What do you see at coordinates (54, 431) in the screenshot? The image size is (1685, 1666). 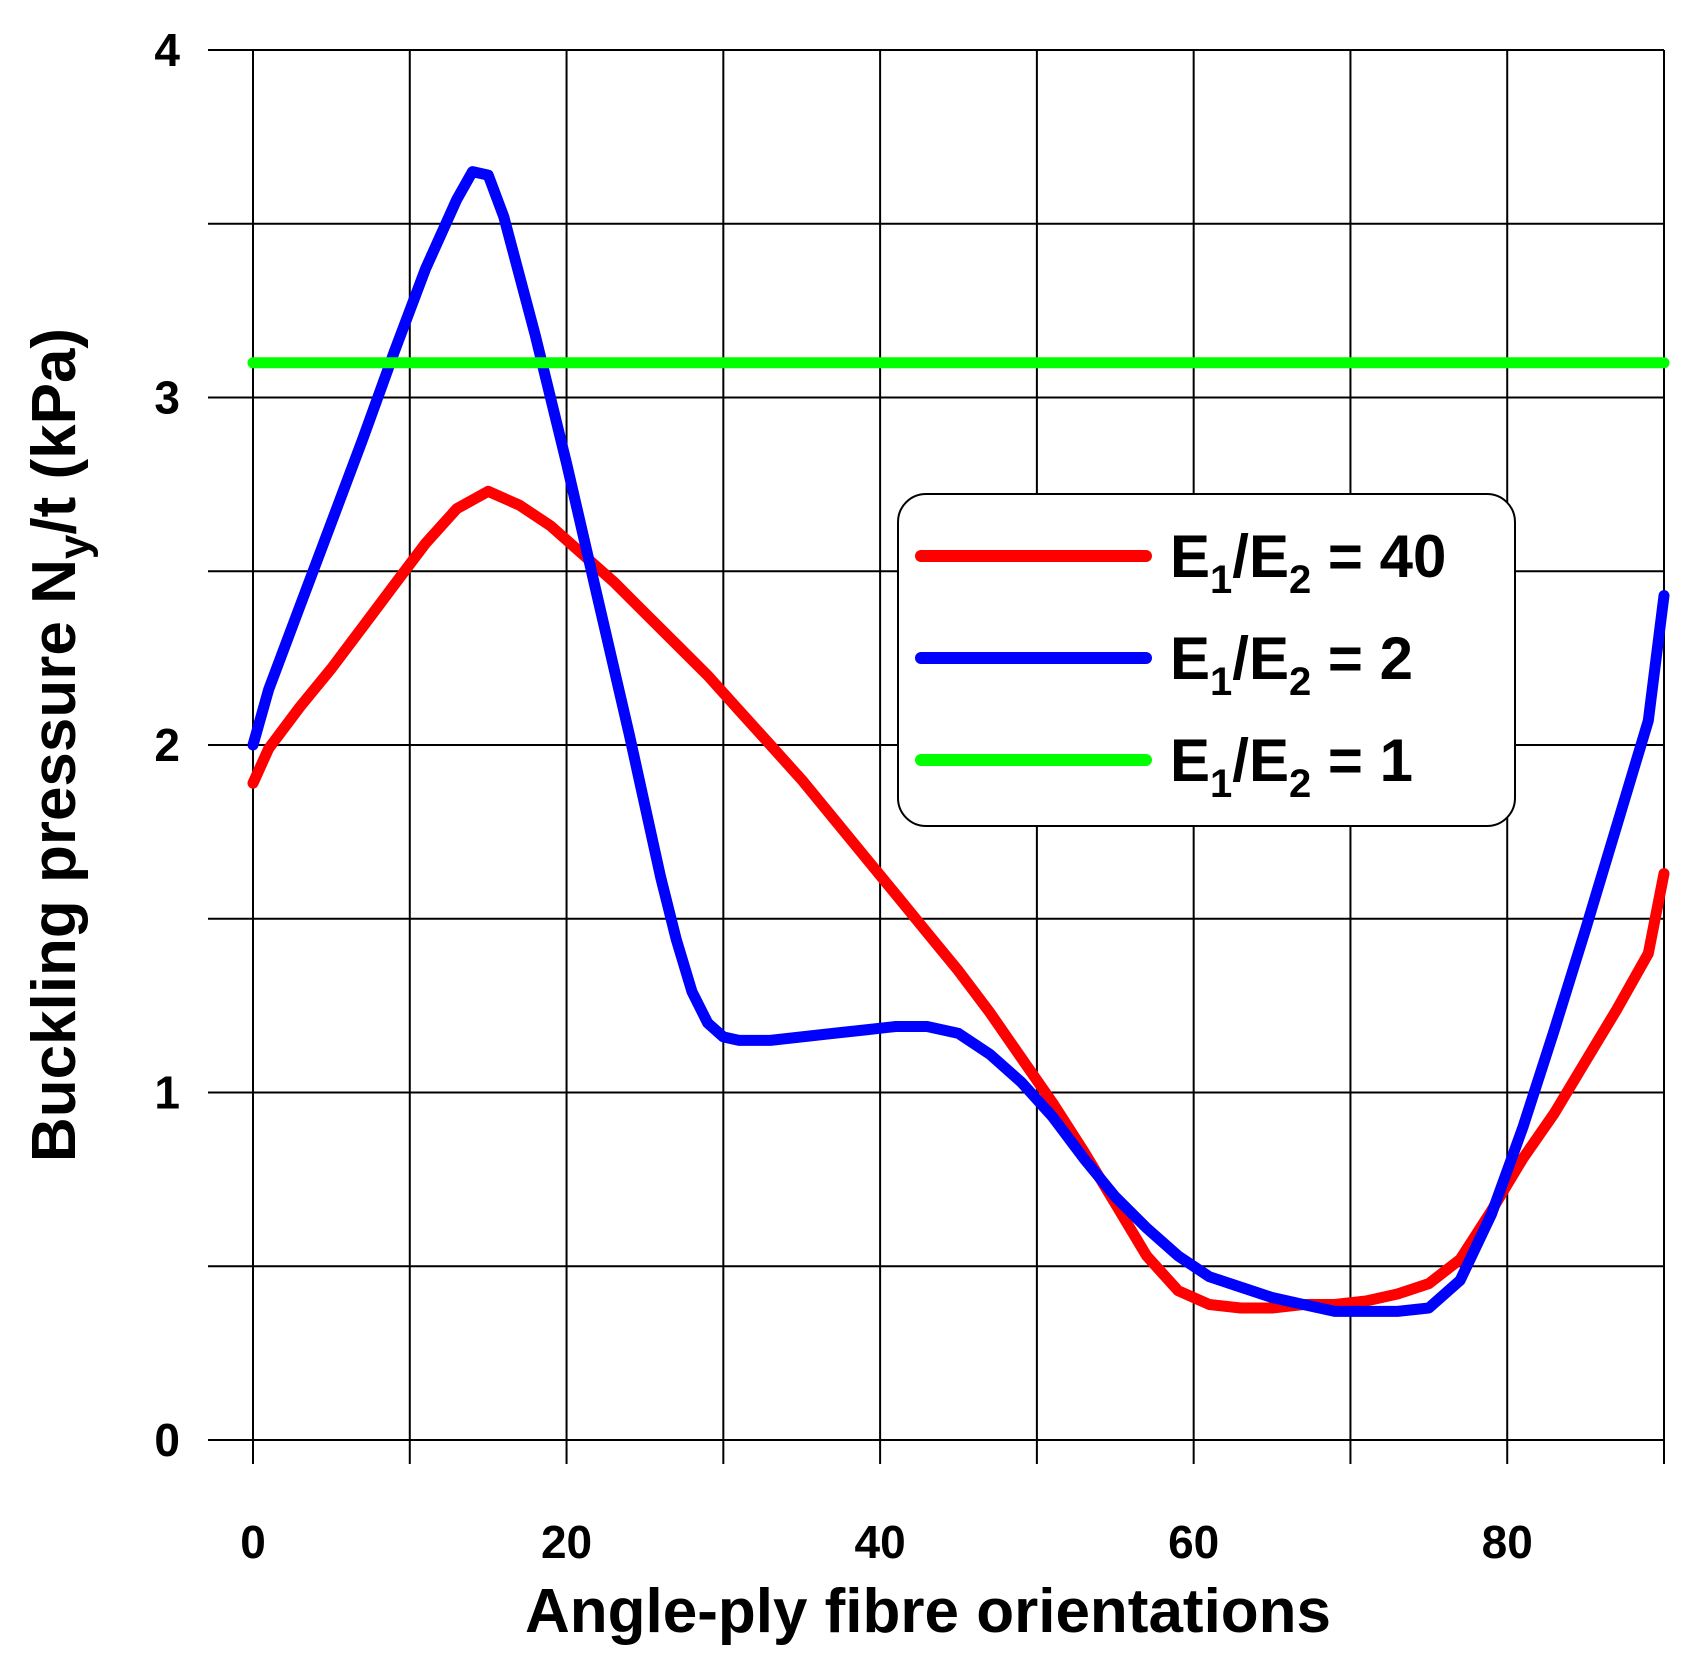 I see `y-axis-title-suffix: /t (kPa)` at bounding box center [54, 431].